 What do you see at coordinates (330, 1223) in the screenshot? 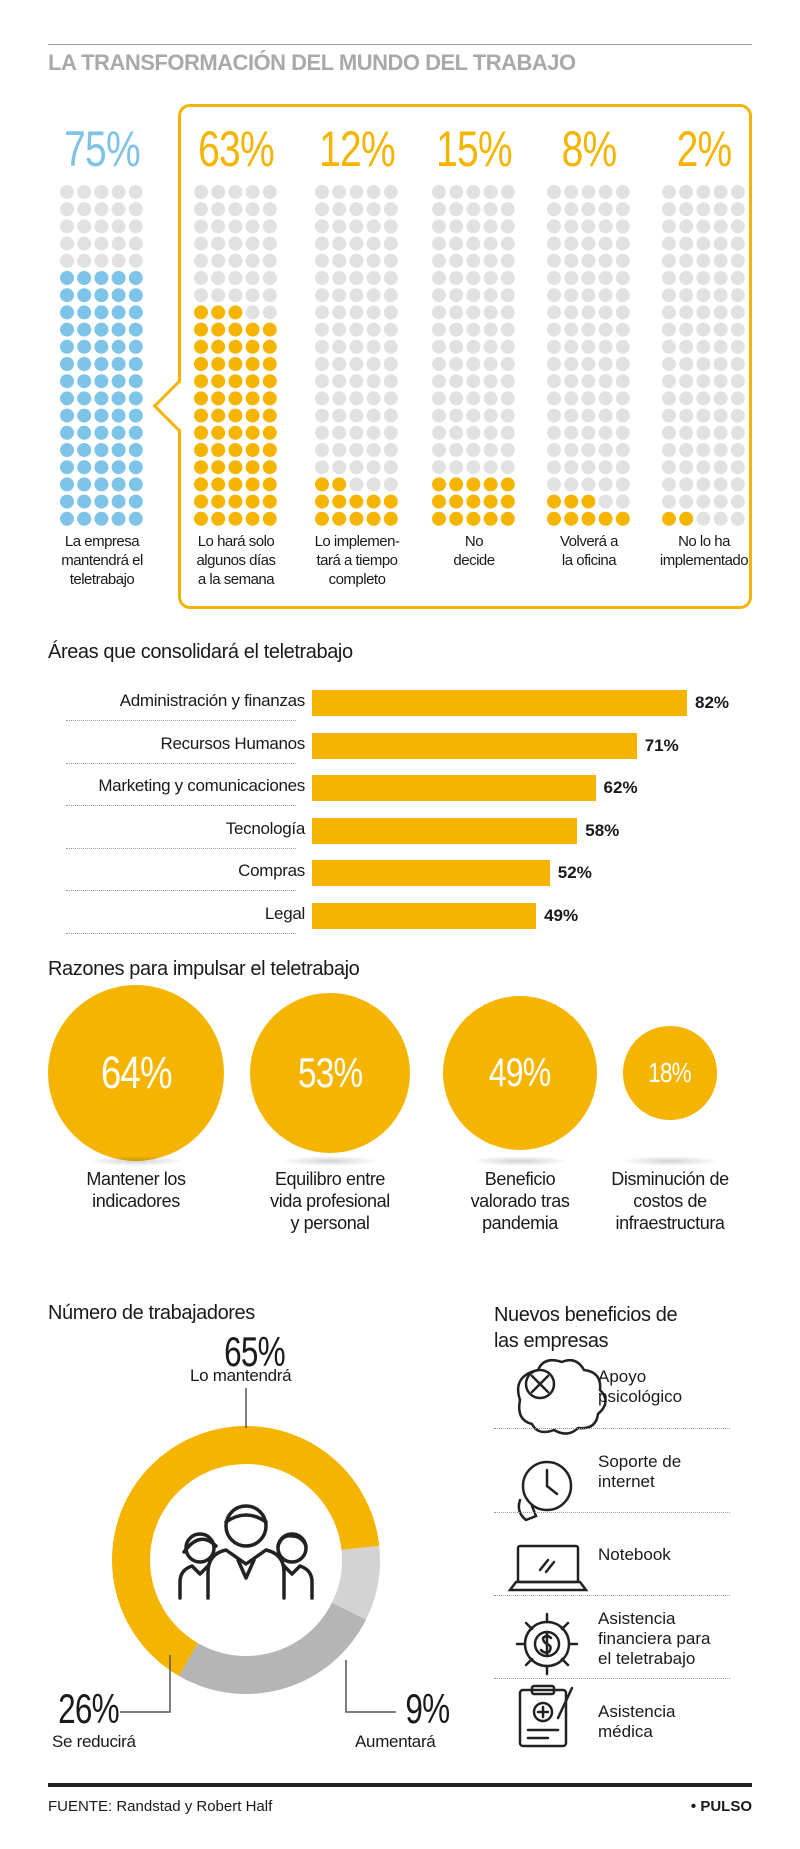
I see `reason-label-line: y personal` at bounding box center [330, 1223].